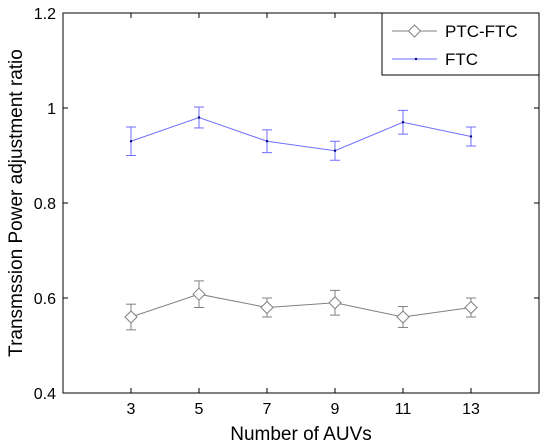 The width and height of the screenshot is (550, 446). I want to click on x-tick-label: 11, so click(403, 409).